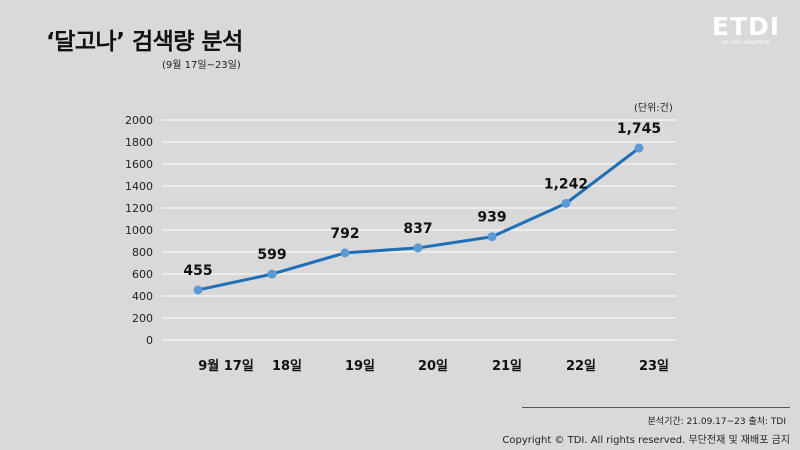 Image resolution: width=800 pixels, height=450 pixels. What do you see at coordinates (201, 65) in the screenshot?
I see `chart-subtitle: (9월 17일~23일)` at bounding box center [201, 65].